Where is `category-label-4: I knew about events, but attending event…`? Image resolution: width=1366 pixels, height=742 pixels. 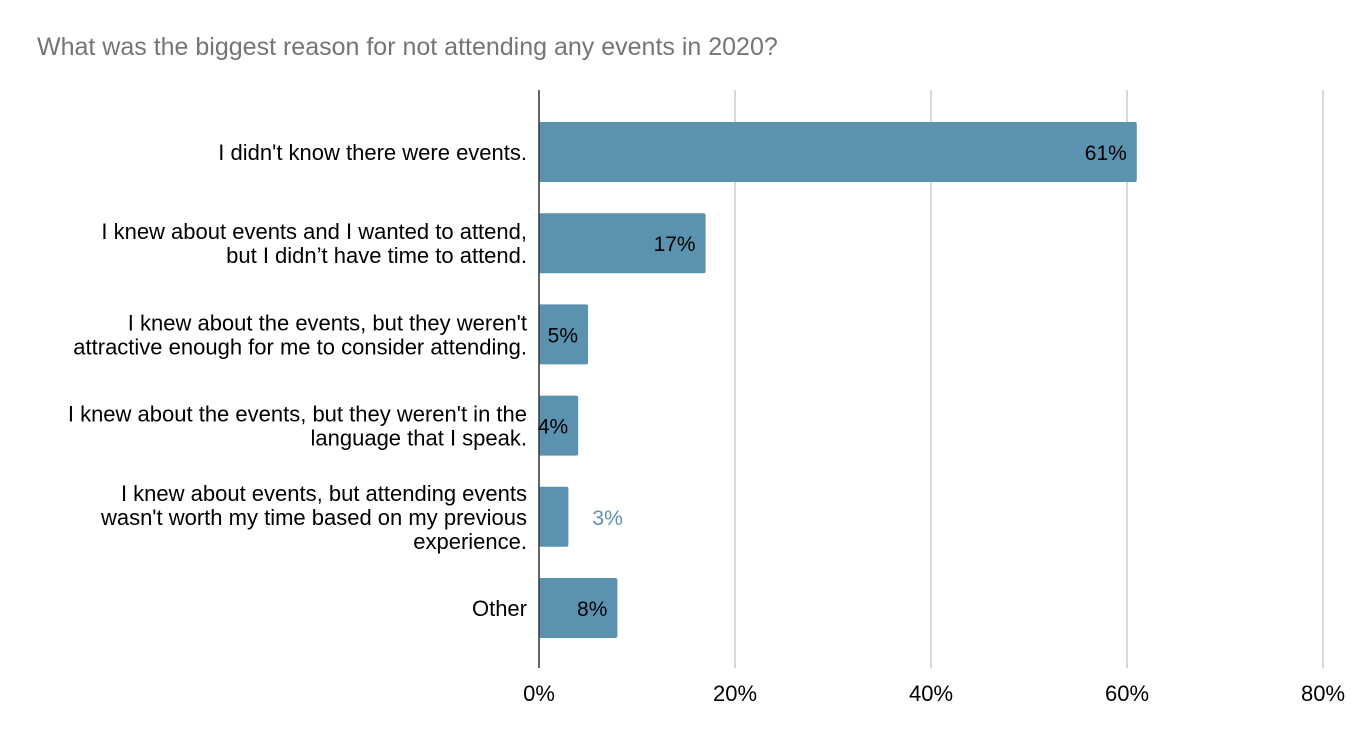 category-label-4: I knew about events, but attending event… is located at coordinates (313, 517).